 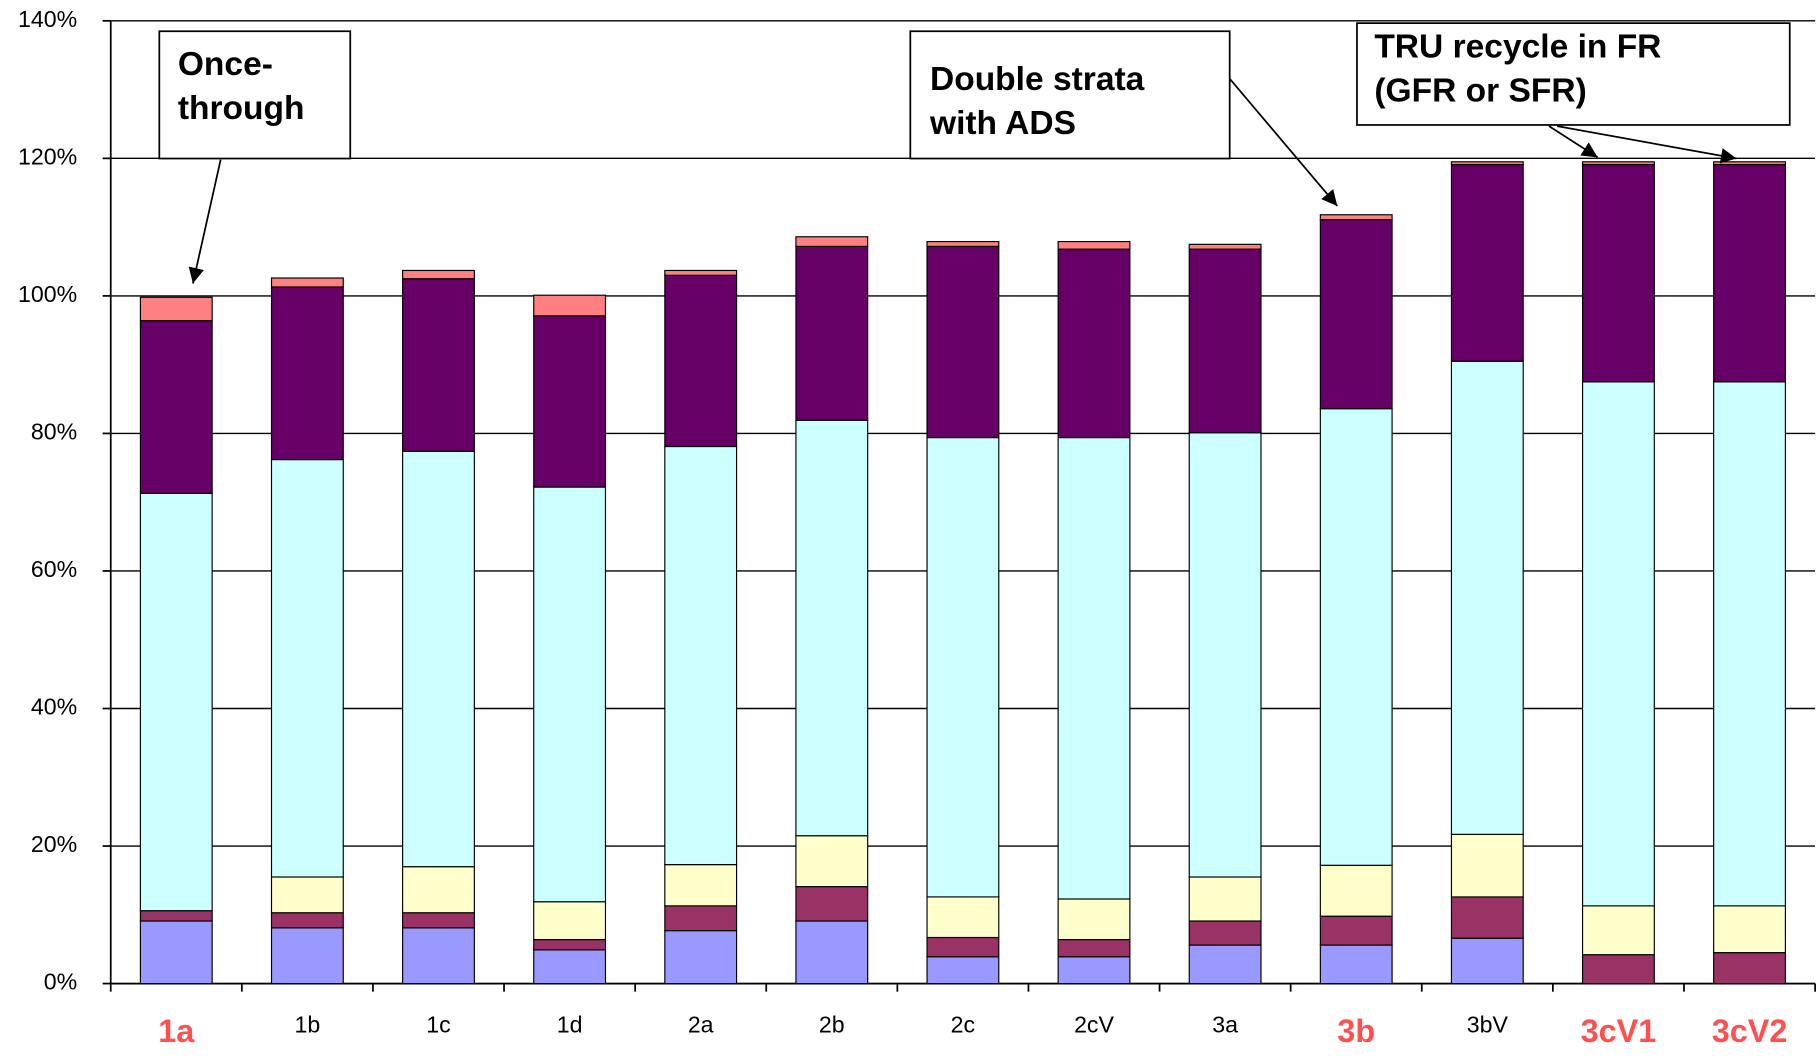 I want to click on y-tick-label: 80%, so click(x=54, y=432).